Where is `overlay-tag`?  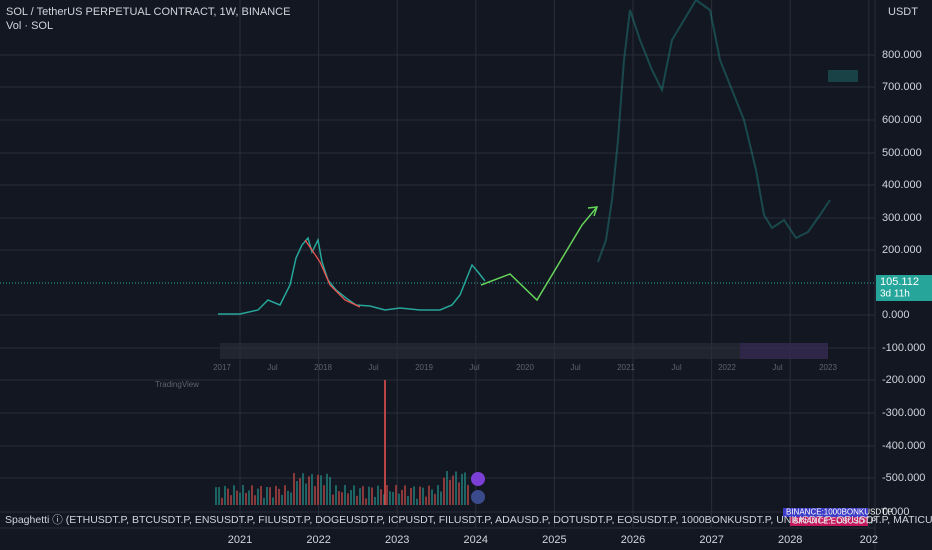
overlay-tag is located at coordinates (784, 351).